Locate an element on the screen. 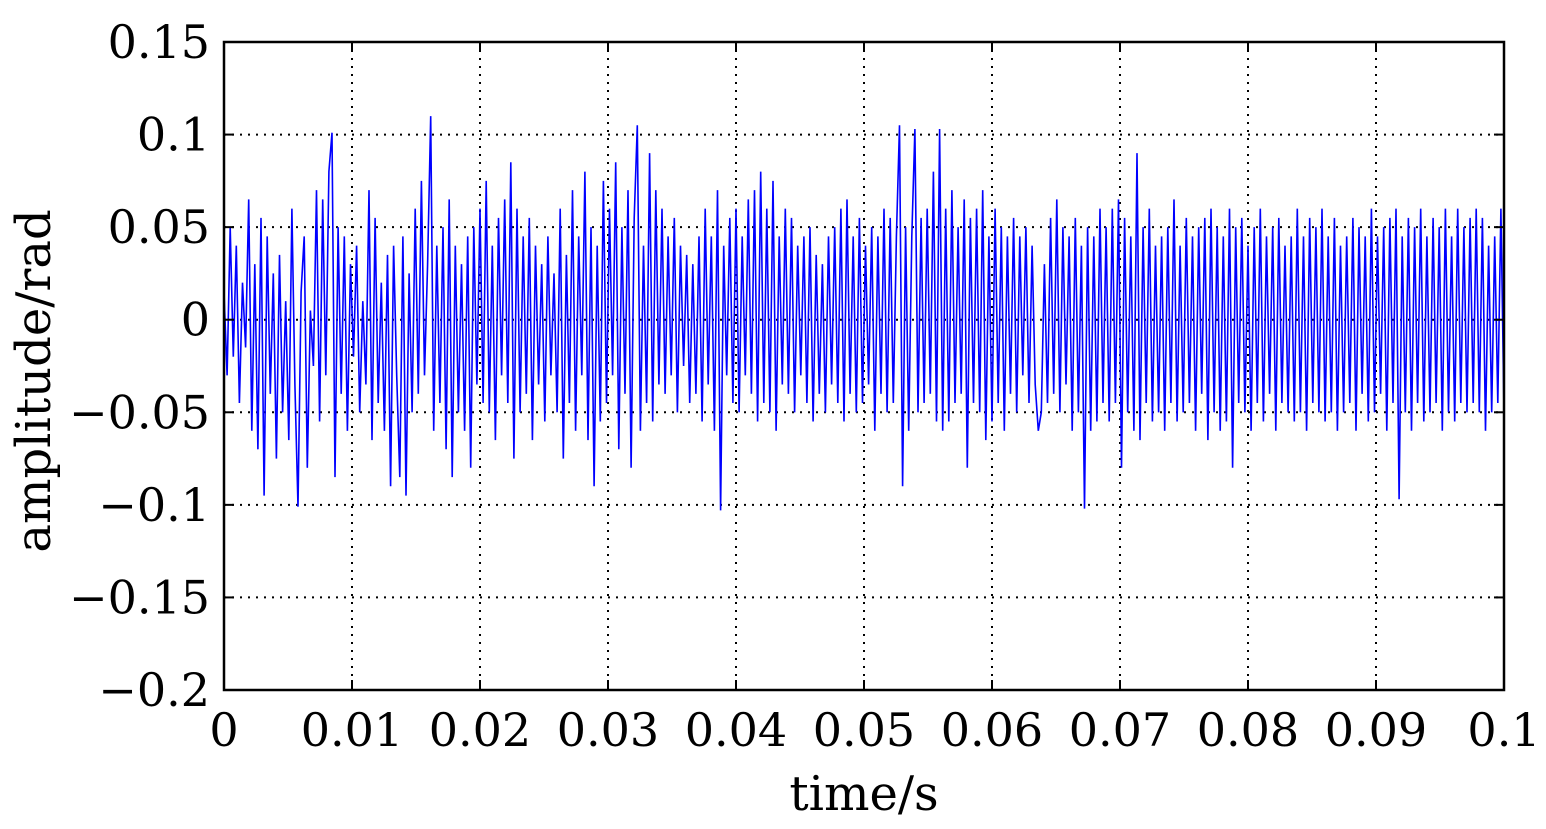 The height and width of the screenshot is (829, 1546). y-tick-label: −0.2 is located at coordinates (154, 690).